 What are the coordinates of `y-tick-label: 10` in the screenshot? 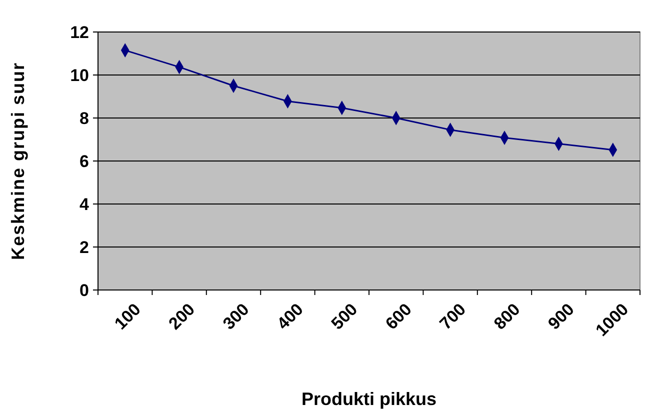 It's located at (79, 75).